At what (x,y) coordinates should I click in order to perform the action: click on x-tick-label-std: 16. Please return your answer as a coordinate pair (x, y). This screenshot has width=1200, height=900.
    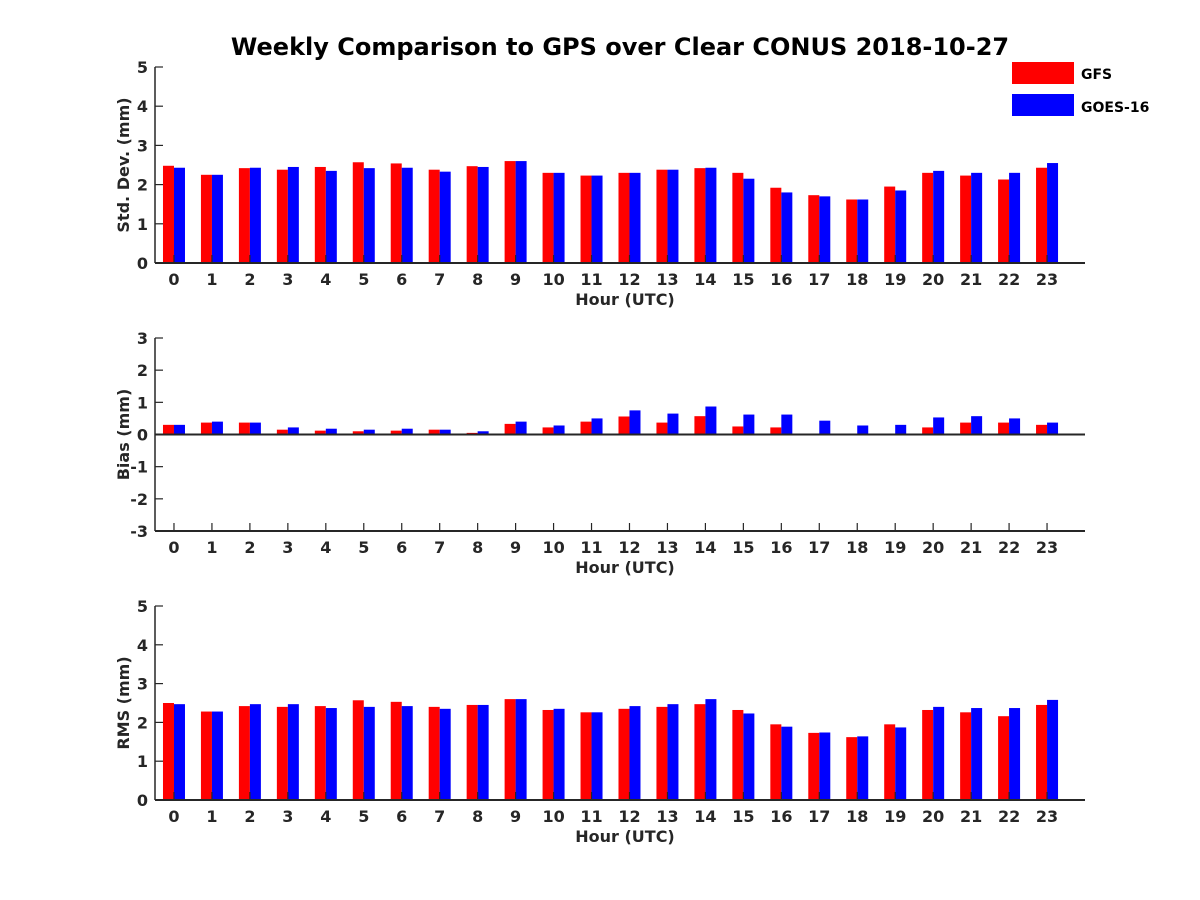
    Looking at the image, I should click on (781, 279).